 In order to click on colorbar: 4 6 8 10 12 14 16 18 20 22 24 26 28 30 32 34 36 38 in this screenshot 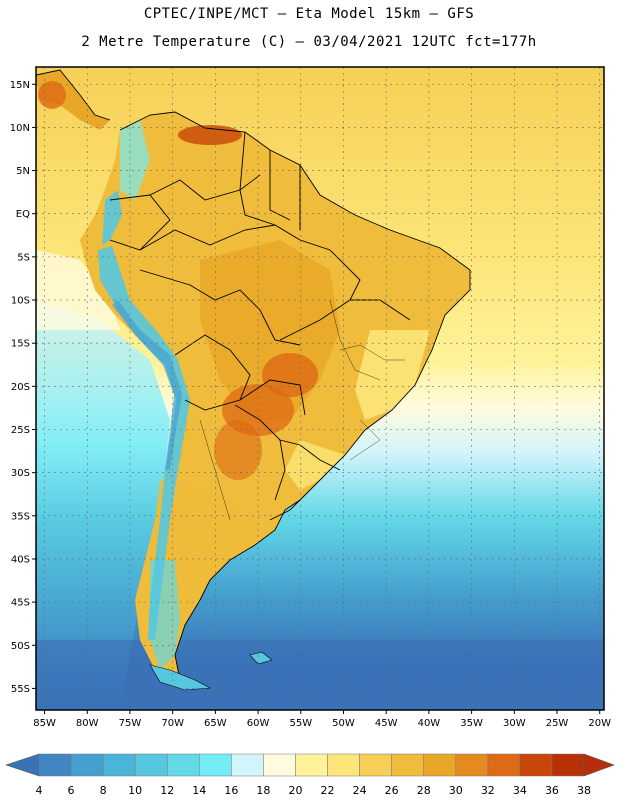, I will do `click(310, 775)`.